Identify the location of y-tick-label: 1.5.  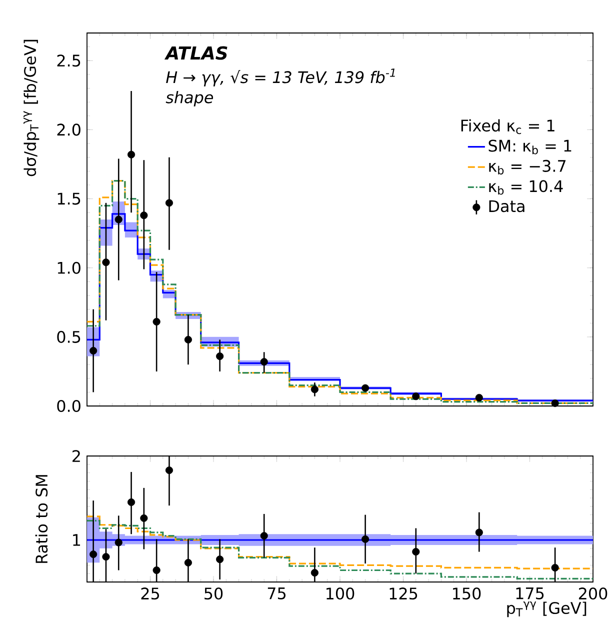
(69, 198).